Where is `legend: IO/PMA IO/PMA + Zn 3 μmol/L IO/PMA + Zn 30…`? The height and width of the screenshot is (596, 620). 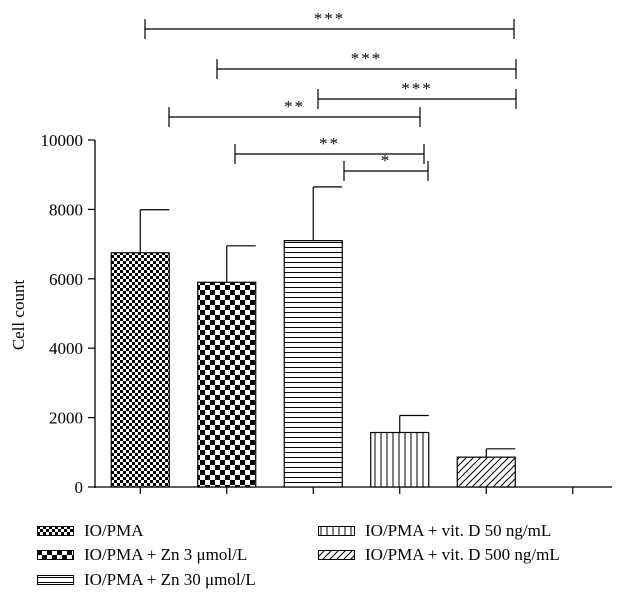
legend: IO/PMA IO/PMA + Zn 3 μmol/L IO/PMA + Zn 30… is located at coordinates (310, 557).